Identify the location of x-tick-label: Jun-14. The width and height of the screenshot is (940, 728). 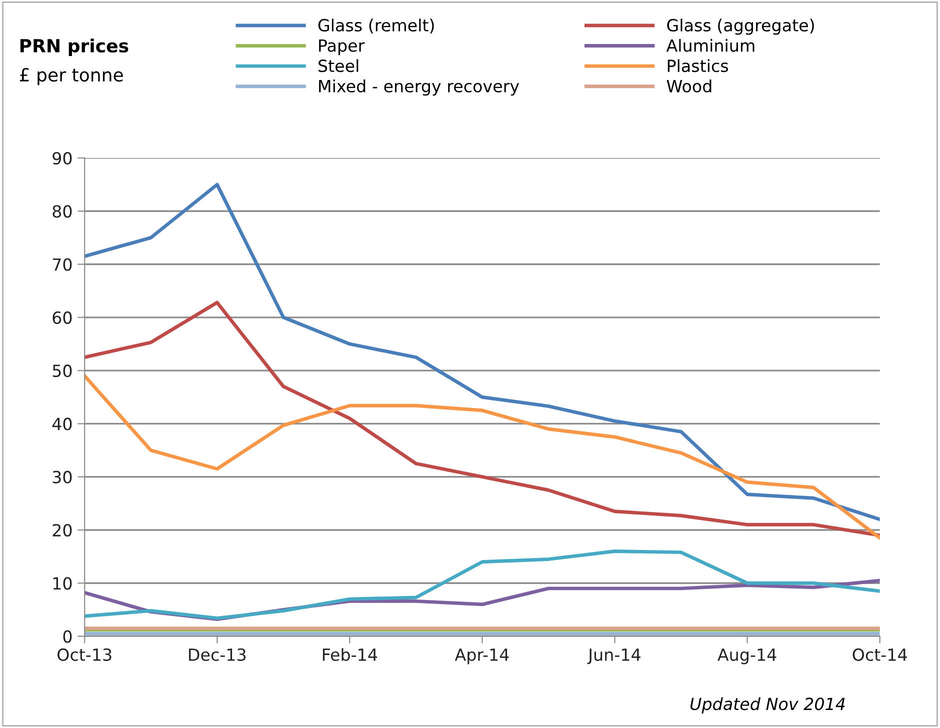
(613, 656).